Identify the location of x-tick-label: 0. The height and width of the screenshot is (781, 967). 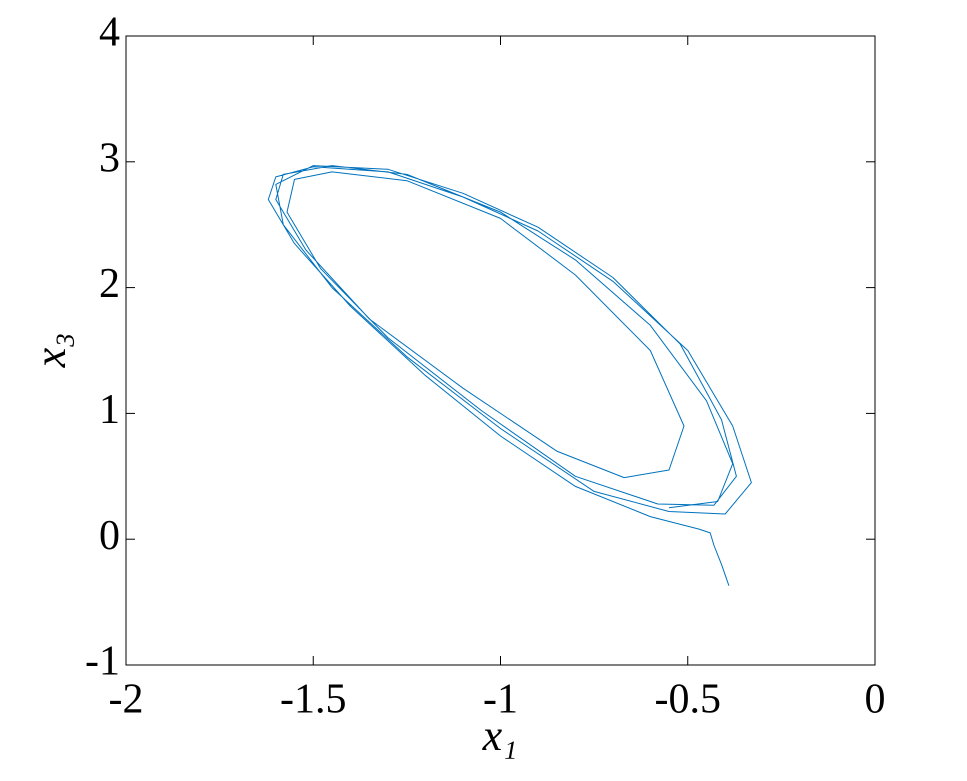
(875, 700).